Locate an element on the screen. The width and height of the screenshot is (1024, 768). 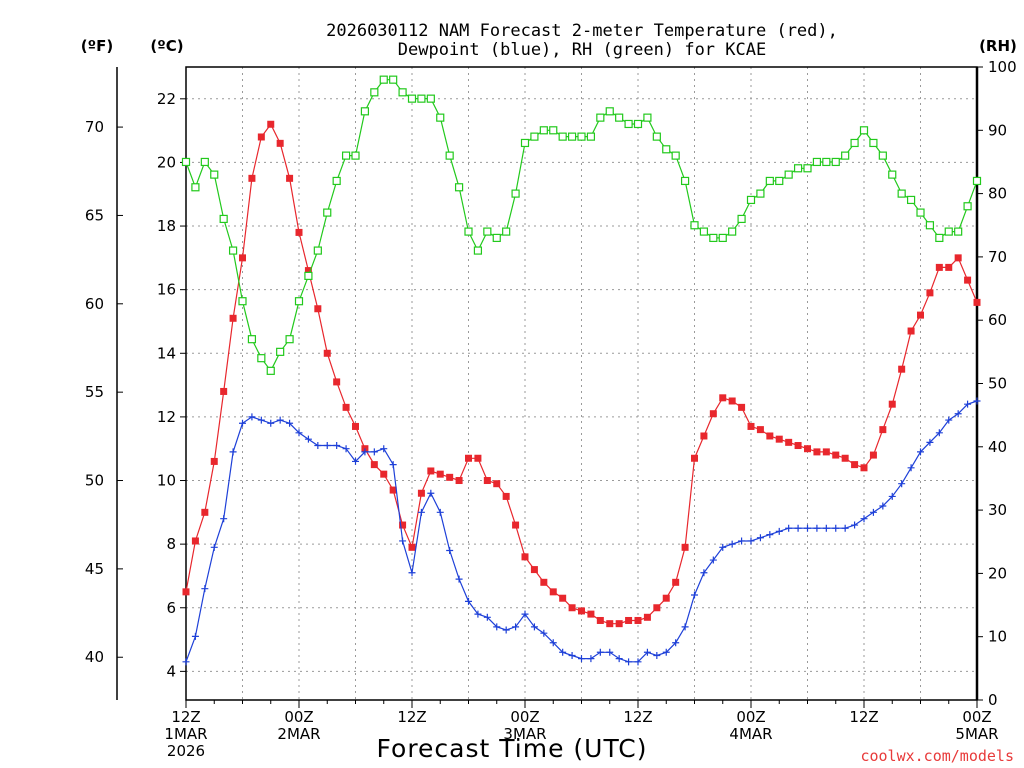
fahrenheit-tick-label: 50 is located at coordinates (94, 481).